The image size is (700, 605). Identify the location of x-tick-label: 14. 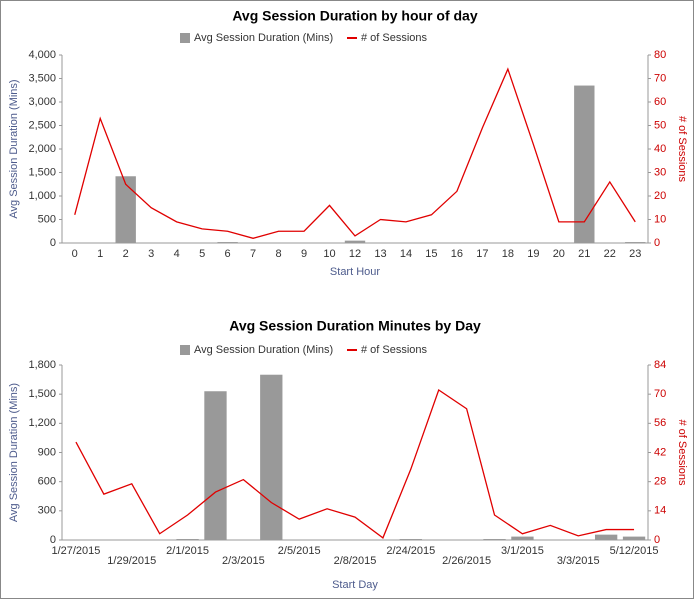
(406, 254).